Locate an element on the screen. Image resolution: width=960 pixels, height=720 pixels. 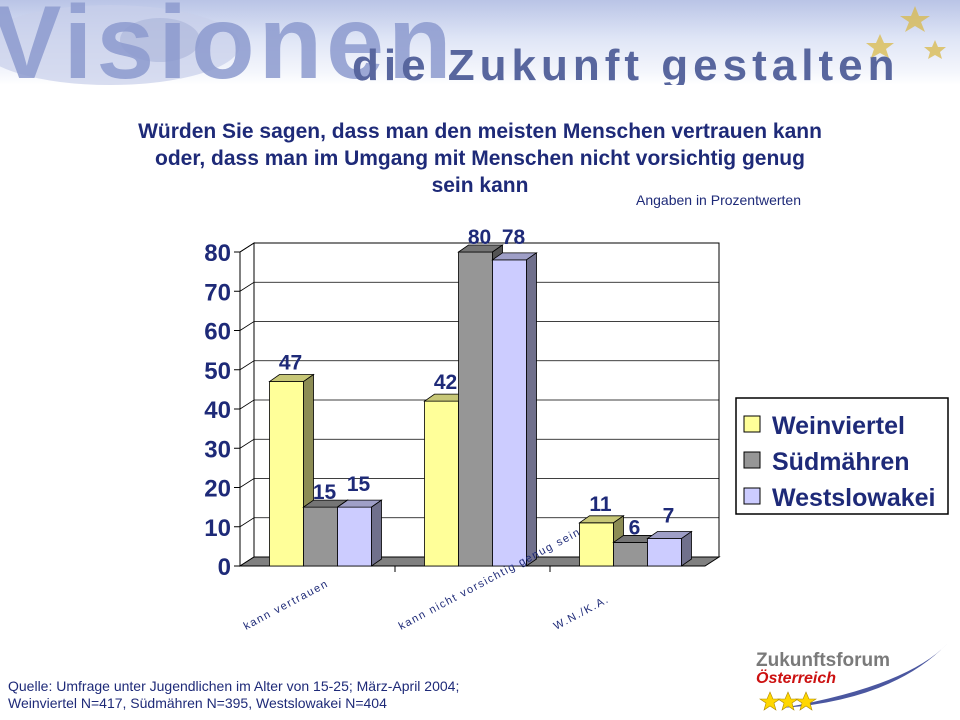
y-tick-label: 70 is located at coordinates (217, 292).